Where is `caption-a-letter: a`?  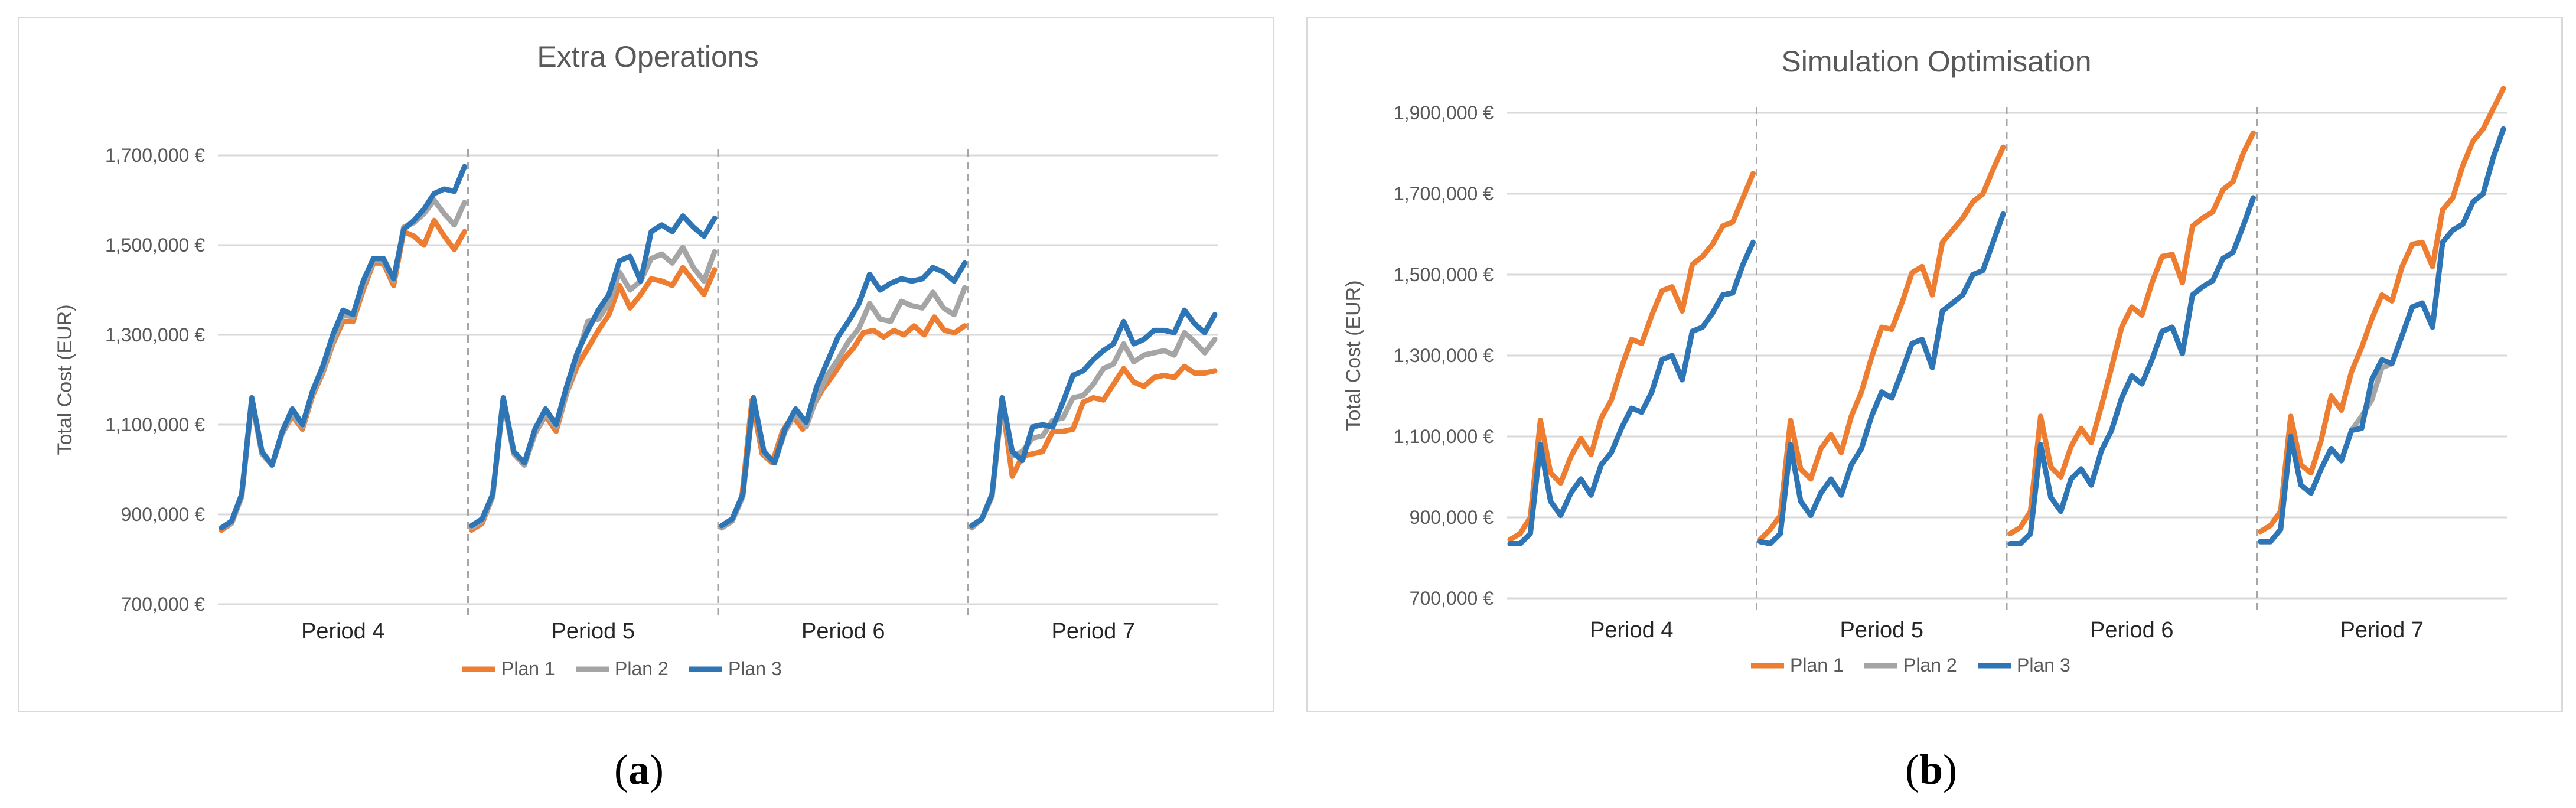
caption-a-letter: a is located at coordinates (639, 769).